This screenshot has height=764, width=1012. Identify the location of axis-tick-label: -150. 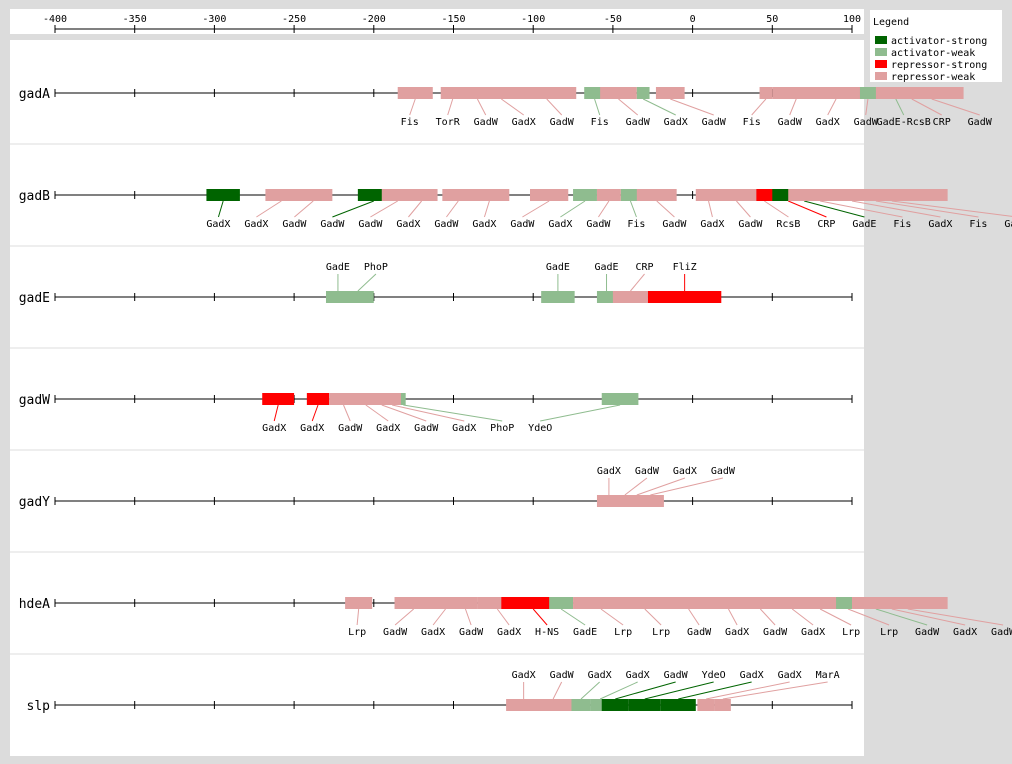
(453, 19).